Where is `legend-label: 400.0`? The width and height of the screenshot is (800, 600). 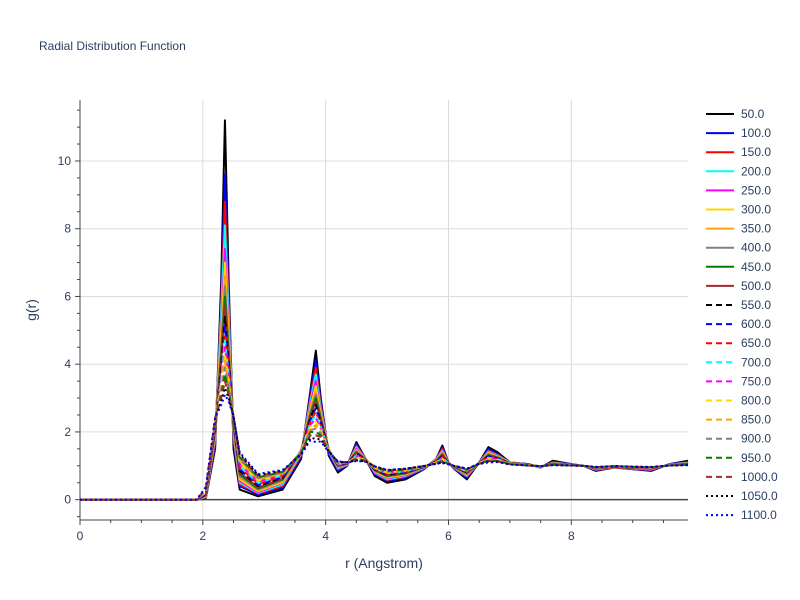
legend-label: 400.0 is located at coordinates (756, 248).